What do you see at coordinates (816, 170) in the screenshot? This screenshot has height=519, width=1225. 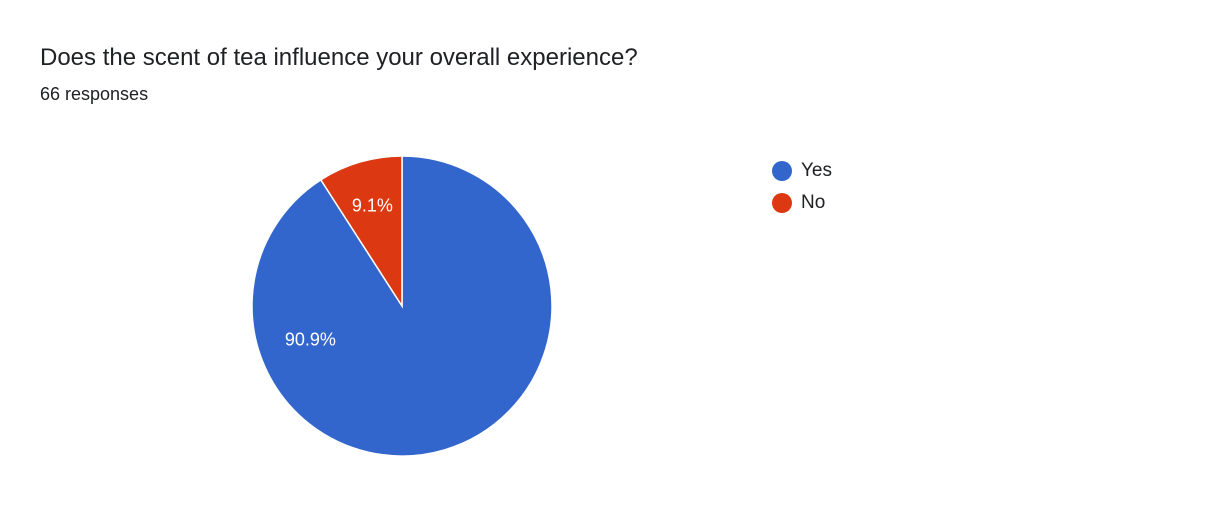 I see `legend-label-yes: Yes` at bounding box center [816, 170].